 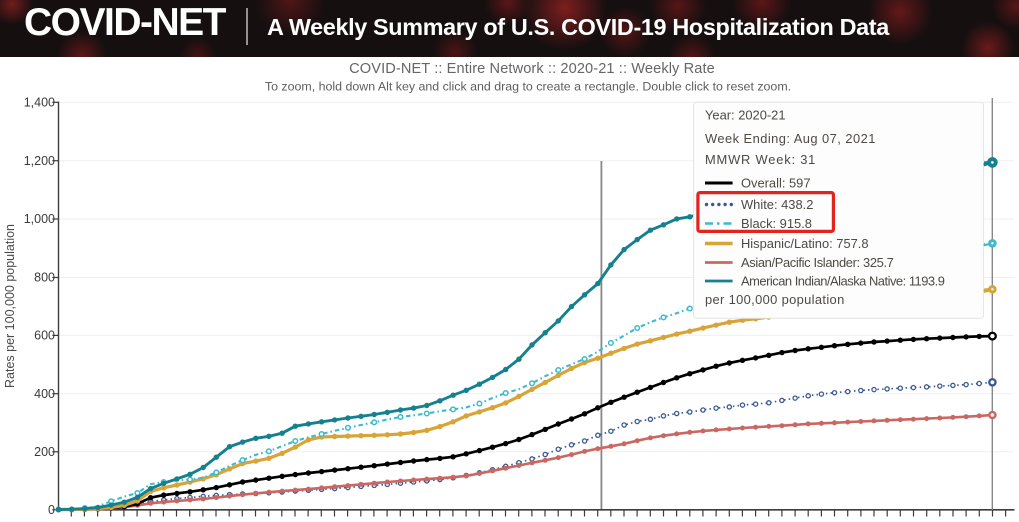 I want to click on svg-text: 400, so click(x=44, y=394).